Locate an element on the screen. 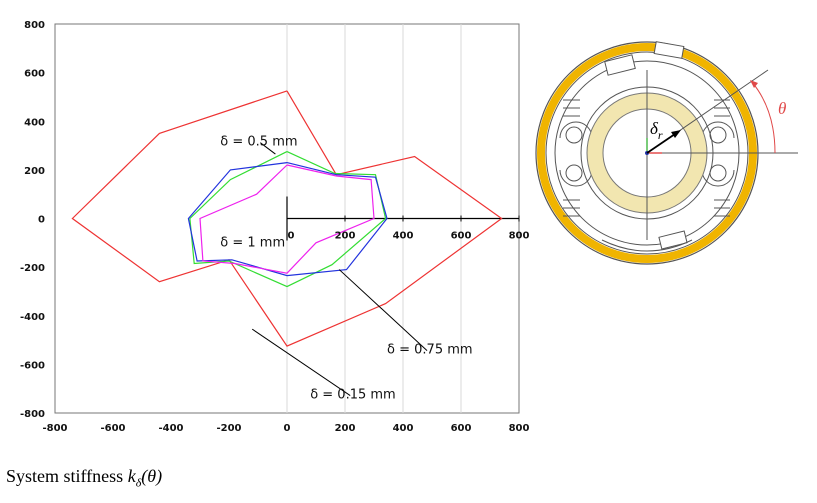 The height and width of the screenshot is (503, 817). x-tick-label: 600 is located at coordinates (461, 428).